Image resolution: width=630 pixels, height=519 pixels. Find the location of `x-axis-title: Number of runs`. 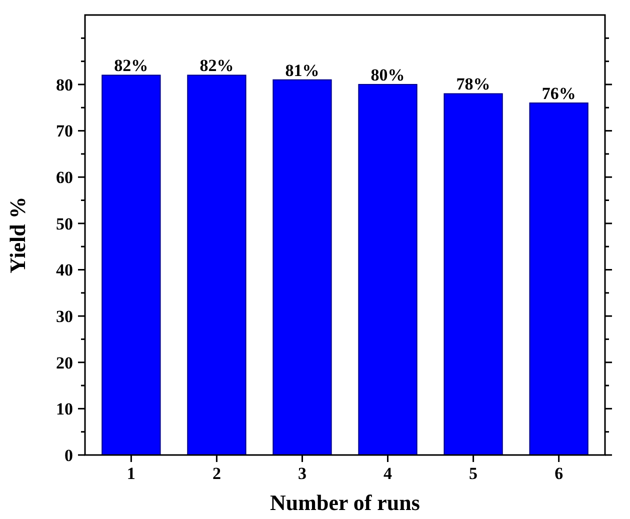

x-axis-title: Number of runs is located at coordinates (345, 502).